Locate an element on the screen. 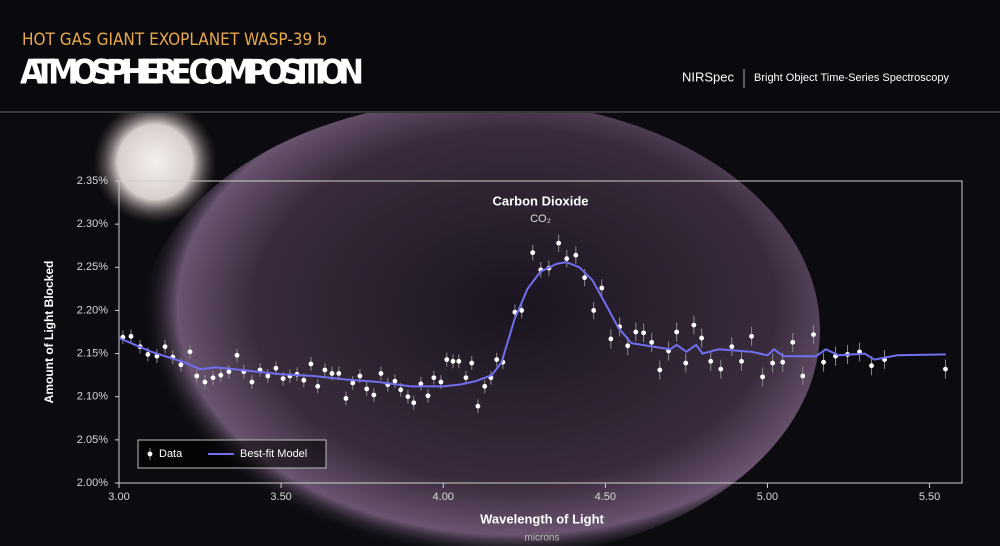  y-tick-label: 2.35% is located at coordinates (92, 181).